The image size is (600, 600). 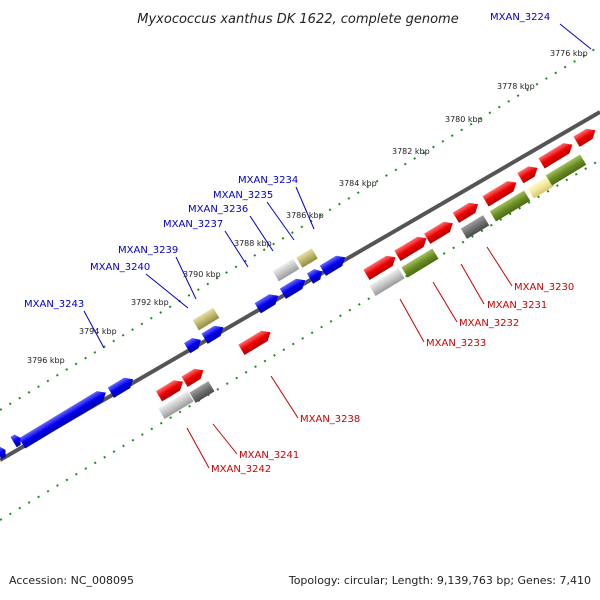 I want to click on gene-label: MXAN_3235, so click(x=243, y=195).